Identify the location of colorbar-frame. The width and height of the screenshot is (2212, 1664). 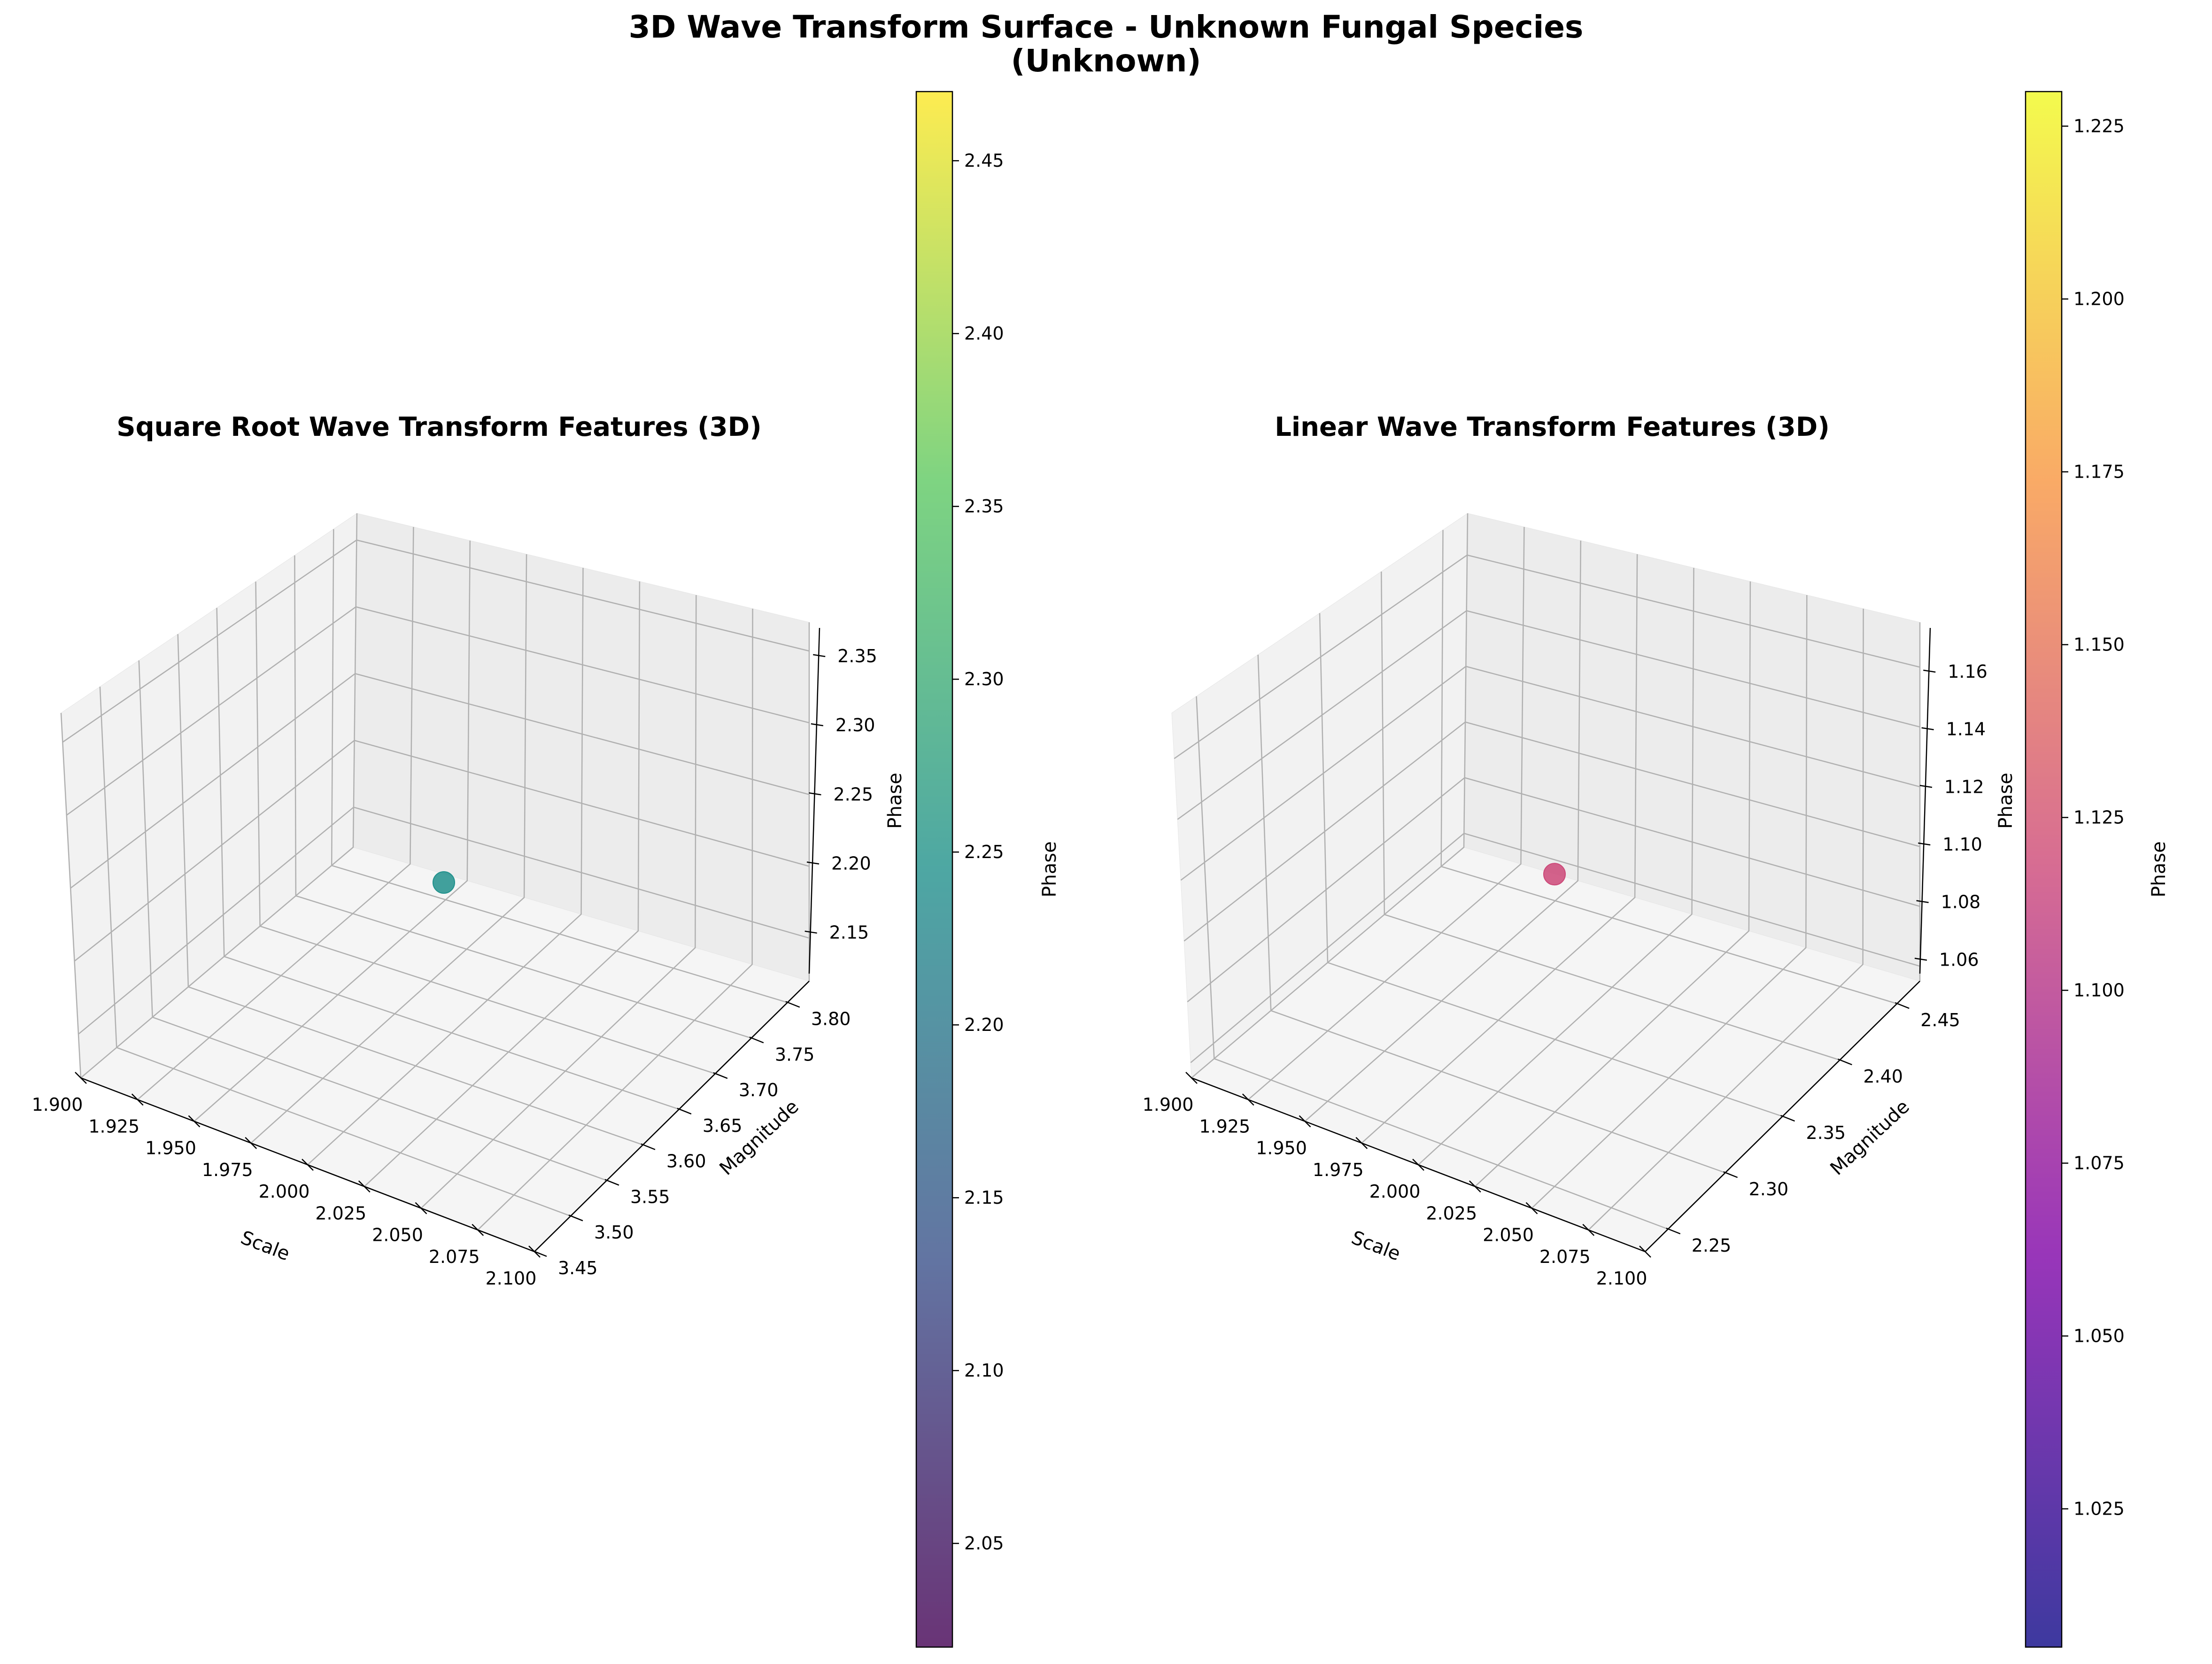
(934, 869).